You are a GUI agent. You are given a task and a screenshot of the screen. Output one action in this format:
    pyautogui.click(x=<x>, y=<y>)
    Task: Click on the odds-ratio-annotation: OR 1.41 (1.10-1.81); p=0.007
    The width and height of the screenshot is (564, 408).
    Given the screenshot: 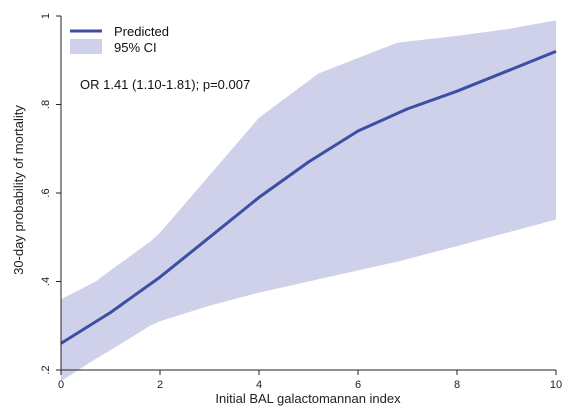 What is the action you would take?
    pyautogui.click(x=165, y=84)
    